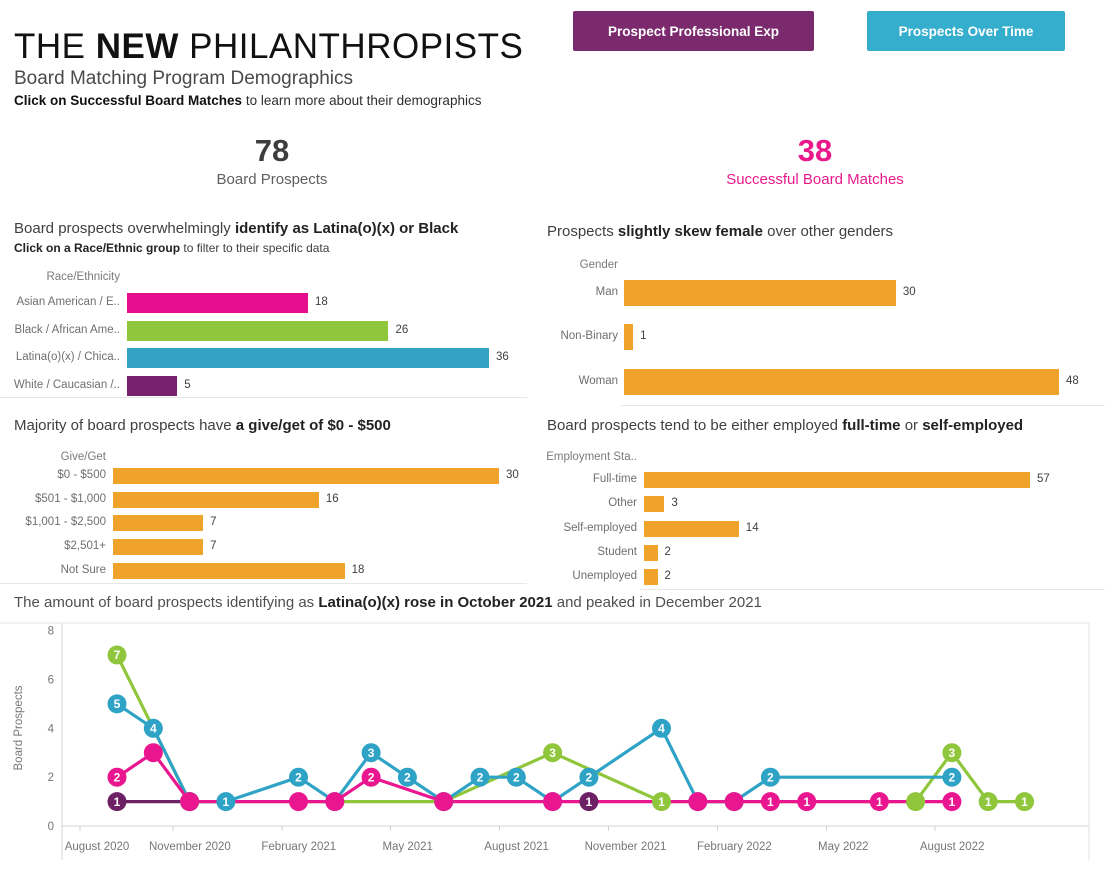 Image resolution: width=1105 pixels, height=874 pixels. What do you see at coordinates (402, 329) in the screenshot?
I see `race-value-label: 26` at bounding box center [402, 329].